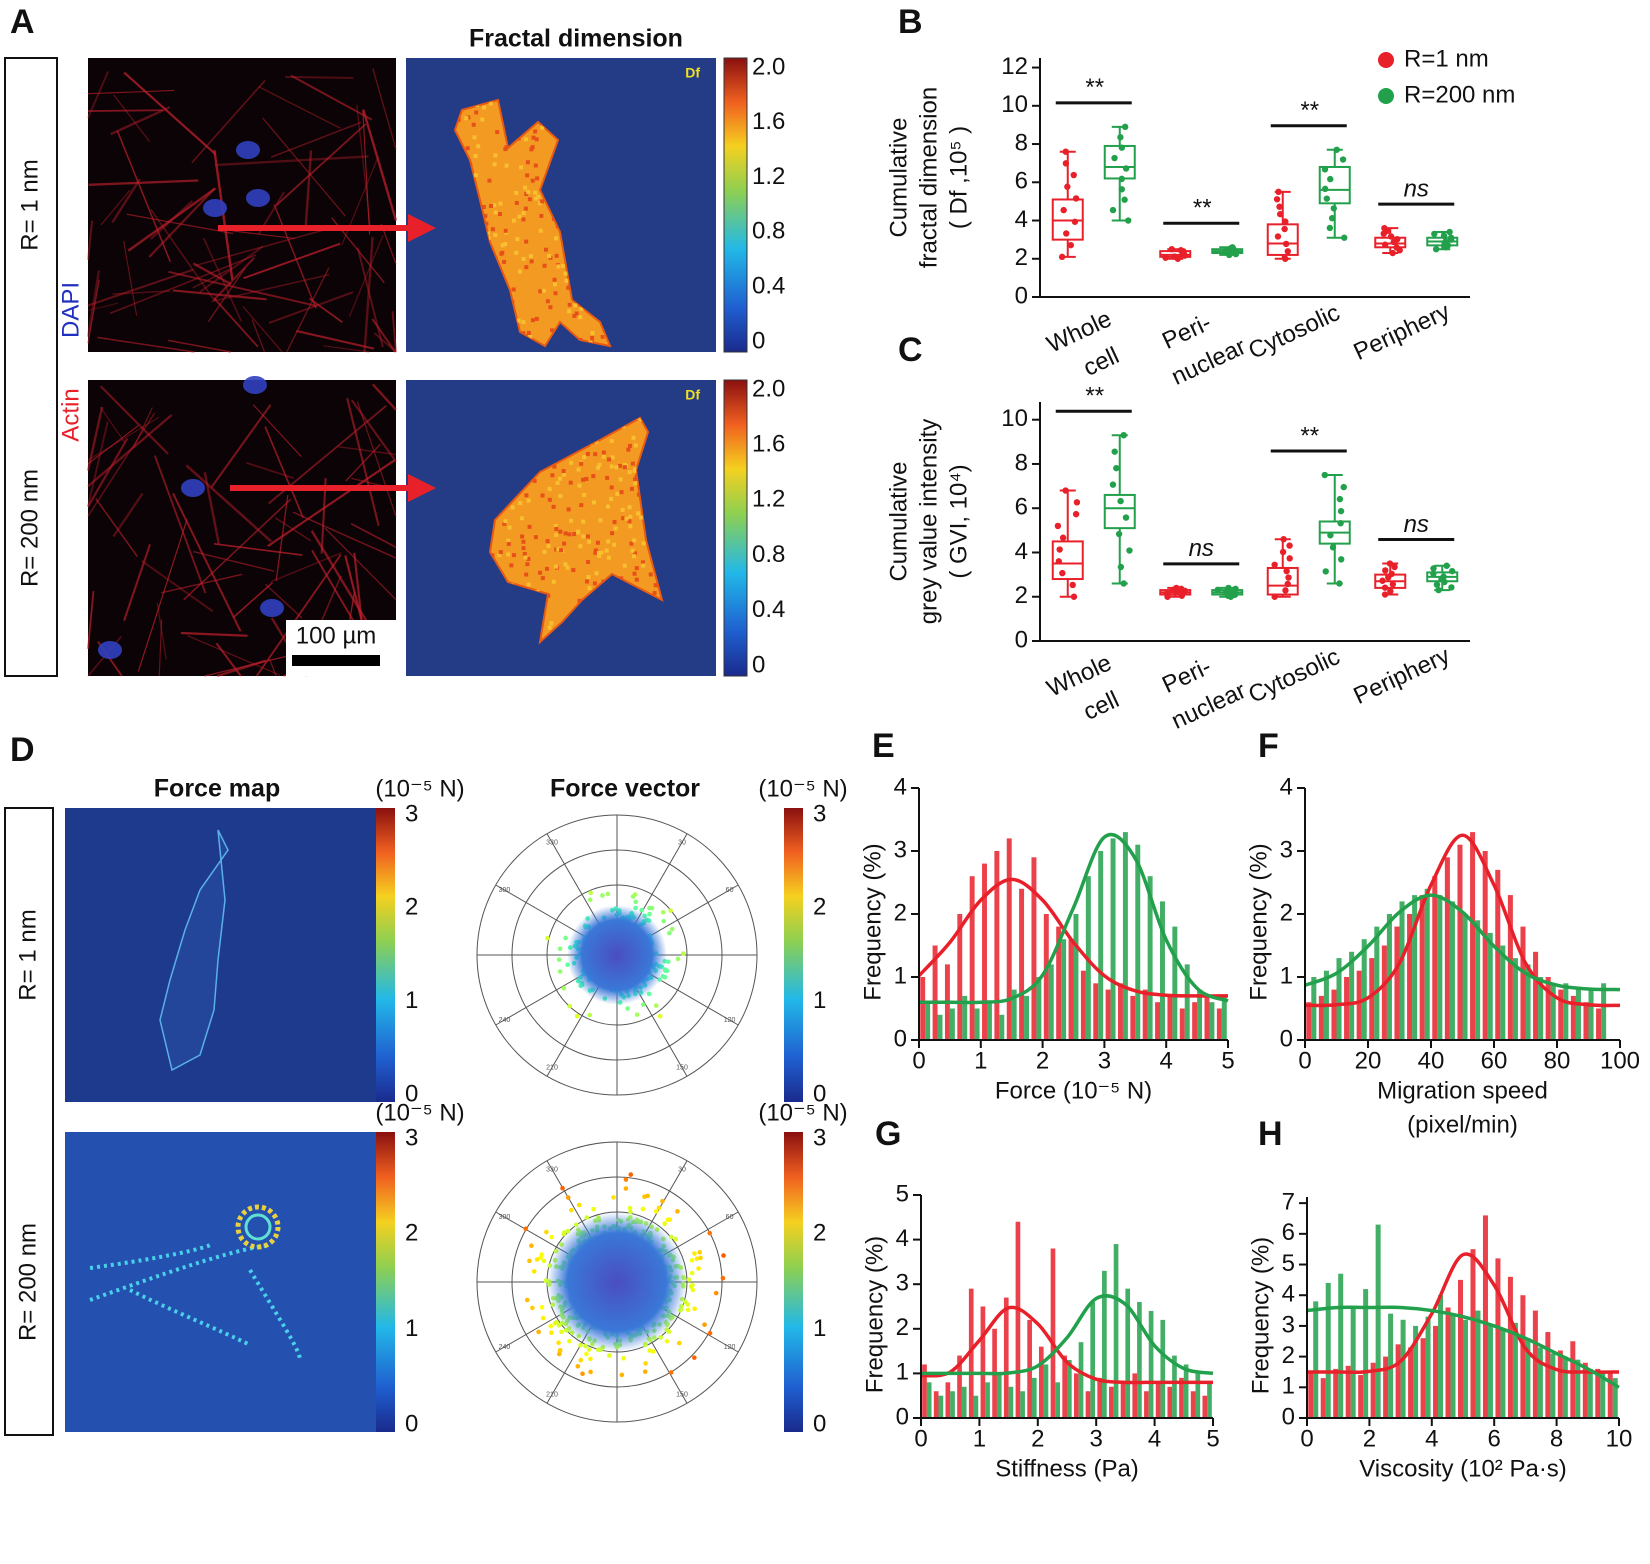 The height and width of the screenshot is (1564, 1650). Describe the element at coordinates (918, 1060) in the screenshot. I see `x-tick-label: 0` at that location.